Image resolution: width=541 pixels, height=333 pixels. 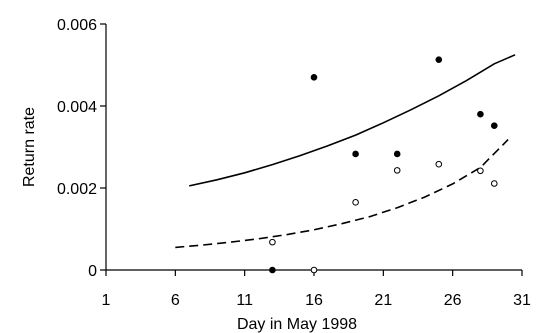 What do you see at coordinates (106, 300) in the screenshot?
I see `x-tick-label: 1` at bounding box center [106, 300].